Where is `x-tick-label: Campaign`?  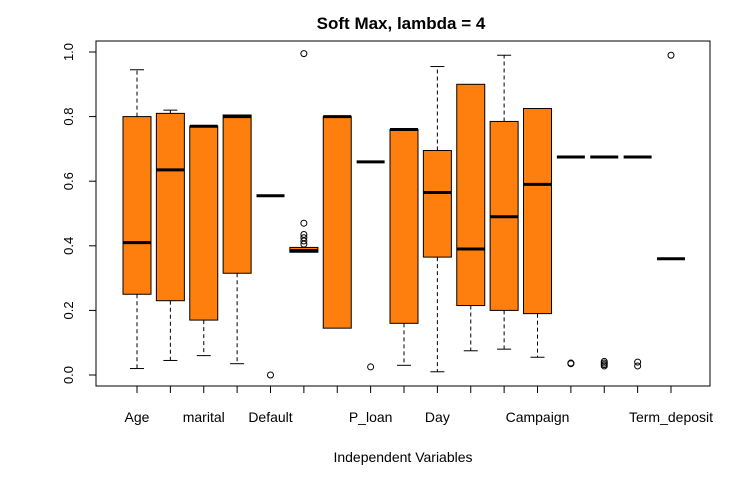
x-tick-label: Campaign is located at coordinates (538, 417).